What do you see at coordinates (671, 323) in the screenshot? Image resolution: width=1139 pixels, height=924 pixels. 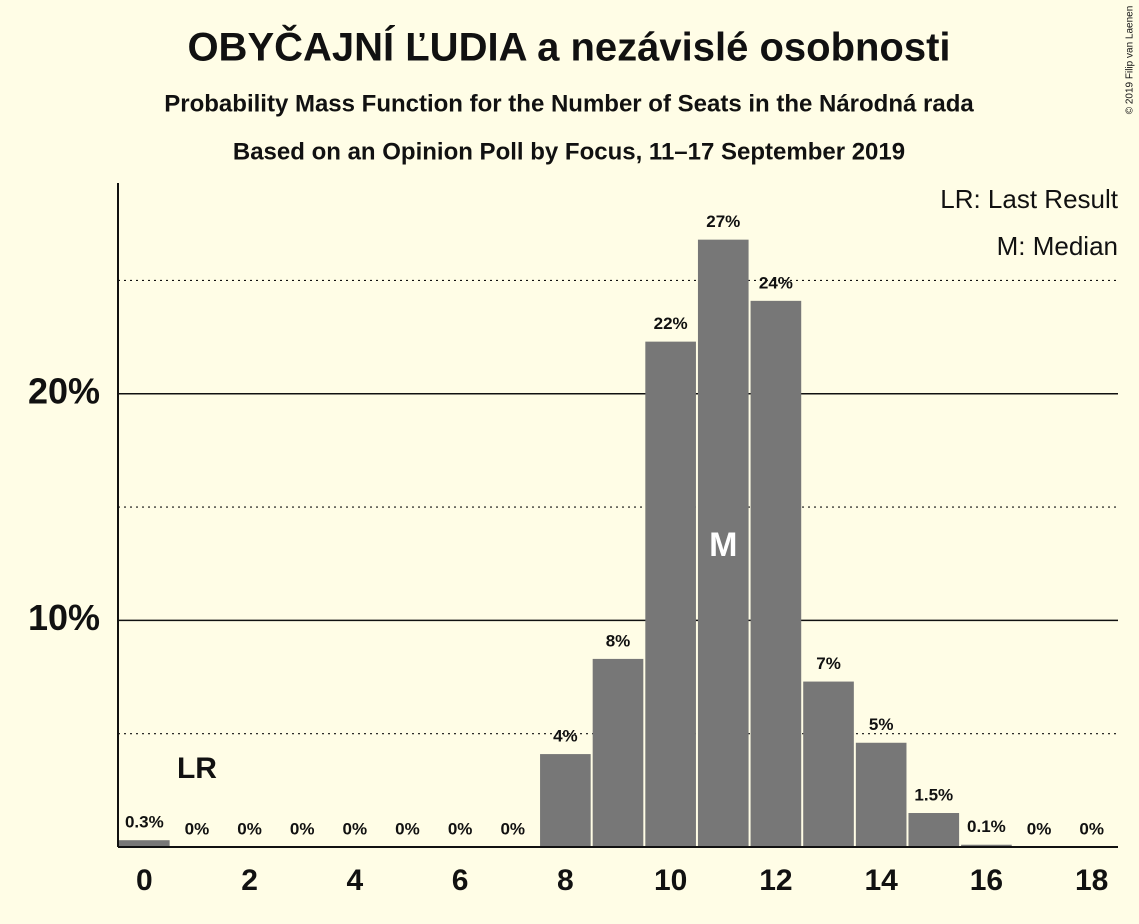 I see `value-label: 22%` at bounding box center [671, 323].